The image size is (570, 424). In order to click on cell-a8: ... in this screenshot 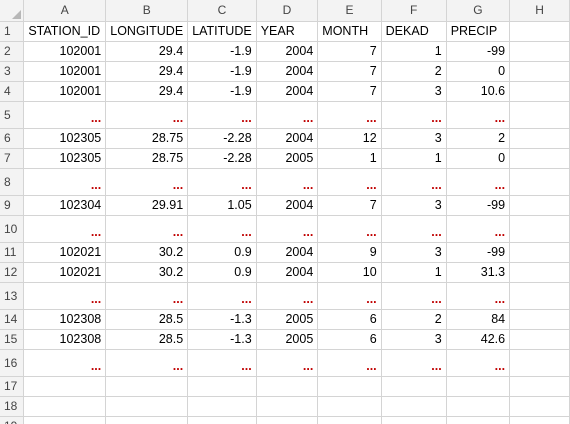, I will do `click(65, 182)`.